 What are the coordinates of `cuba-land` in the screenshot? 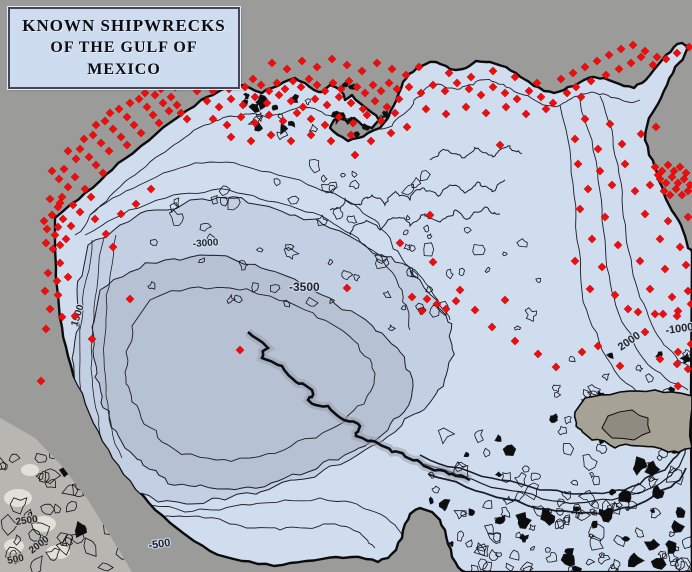 It's located at (632, 421).